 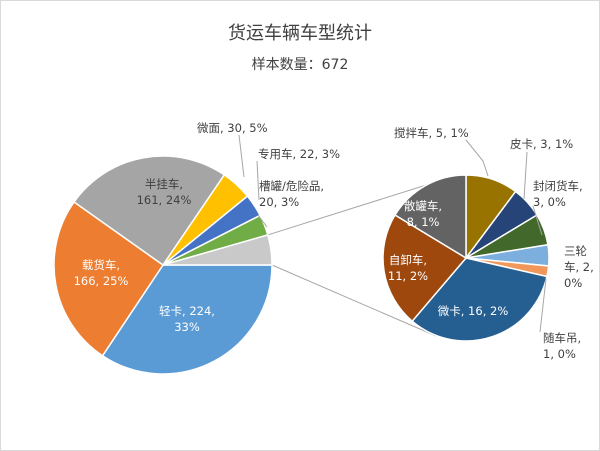 I want to click on data-label-line: 微面, 30, 5%, so click(x=232, y=128).